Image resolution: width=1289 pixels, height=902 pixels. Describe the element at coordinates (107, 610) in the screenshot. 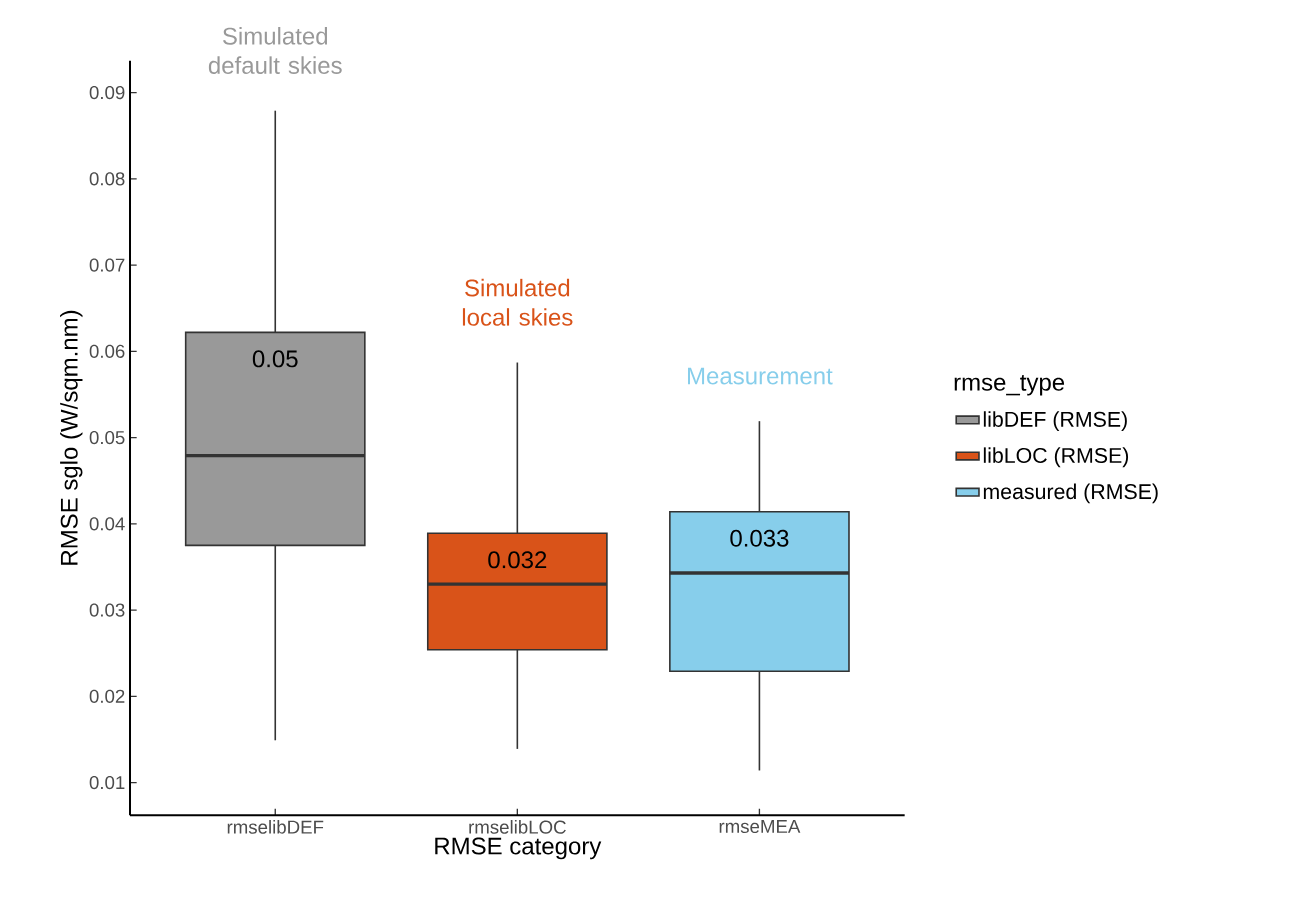

I see `y-tick-label: 0.03` at that location.